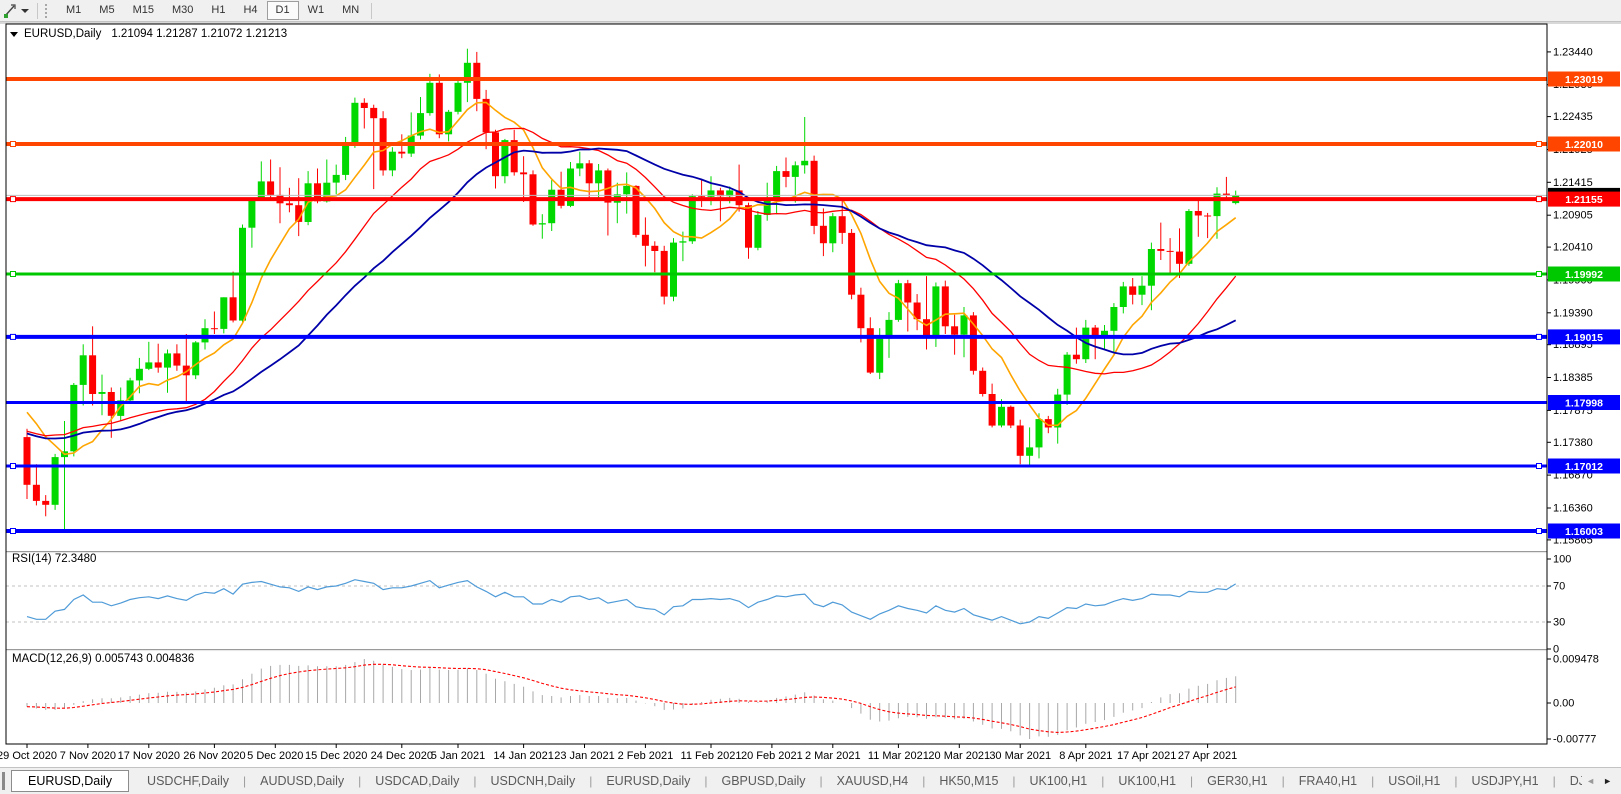 Image resolution: width=1621 pixels, height=794 pixels. I want to click on svg-text: 1.22010, so click(1584, 145).